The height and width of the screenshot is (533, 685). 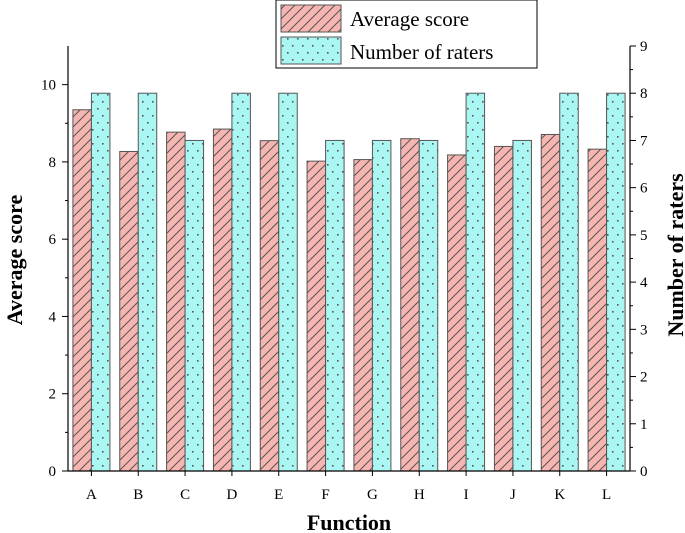 What do you see at coordinates (644, 378) in the screenshot?
I see `y2-tick-label: 2` at bounding box center [644, 378].